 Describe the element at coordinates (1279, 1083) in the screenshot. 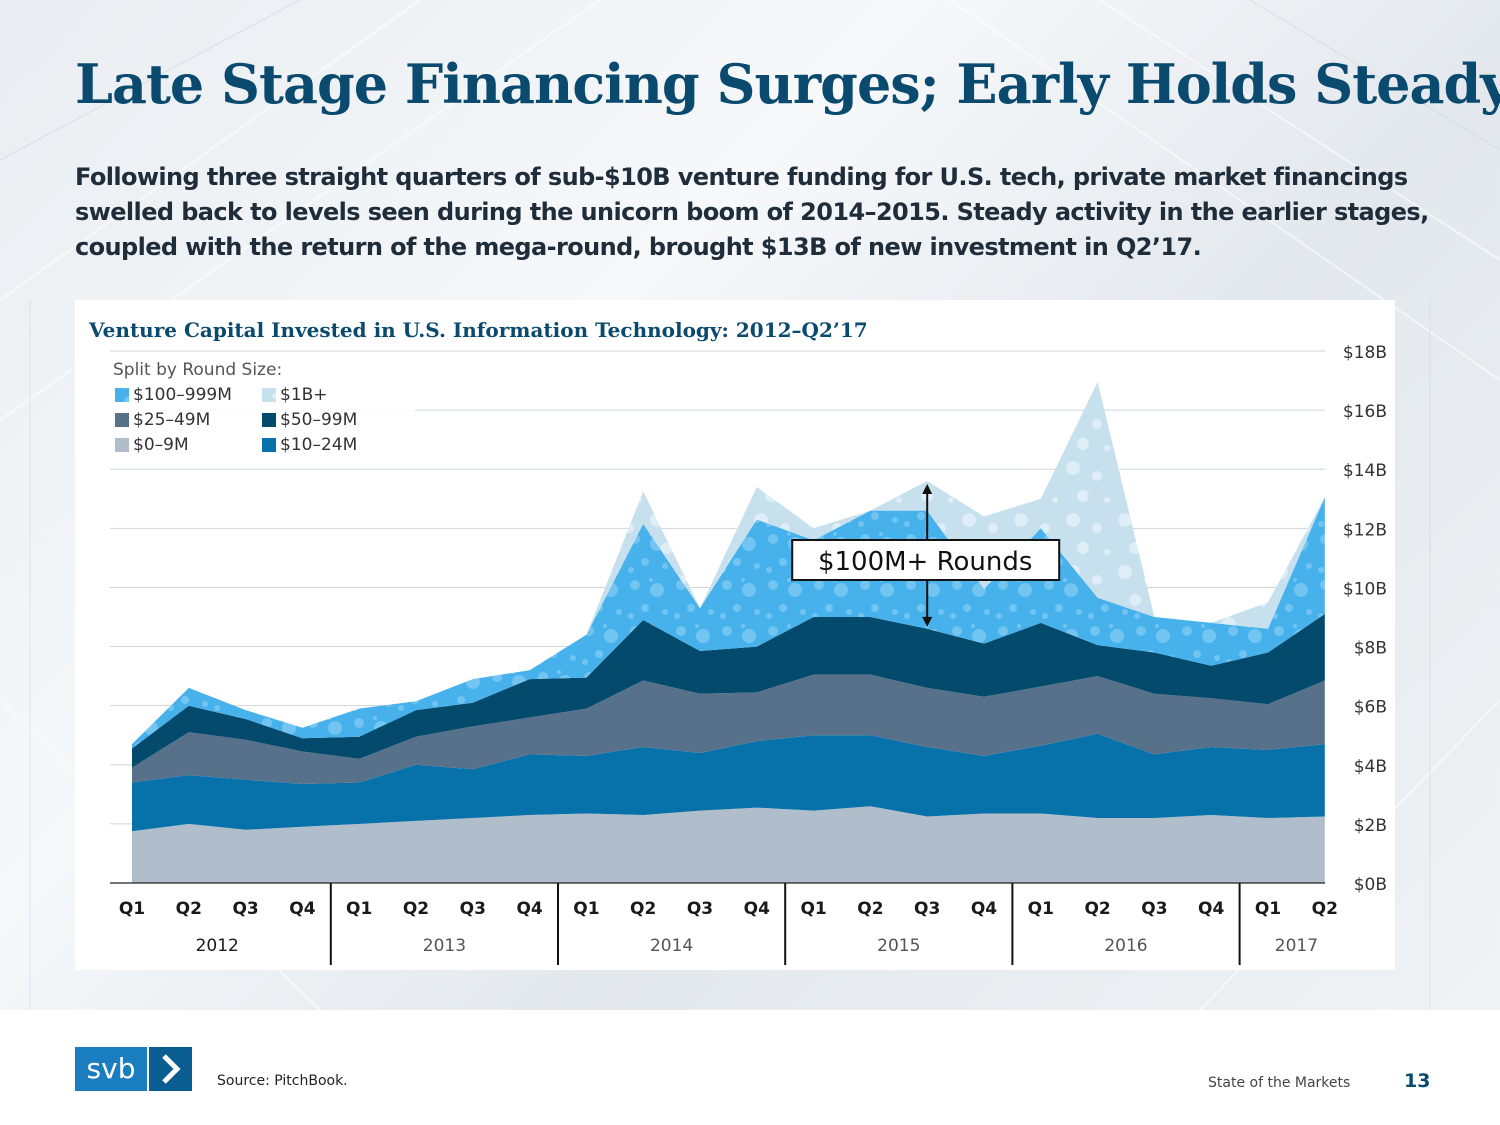

I see `footer-label: State of the Markets` at that location.